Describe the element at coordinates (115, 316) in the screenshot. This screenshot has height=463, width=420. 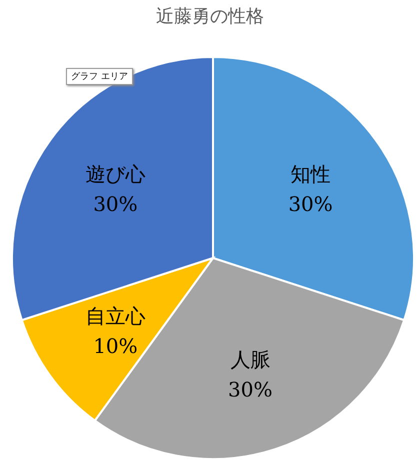
I see `slice-label: 自立心` at that location.